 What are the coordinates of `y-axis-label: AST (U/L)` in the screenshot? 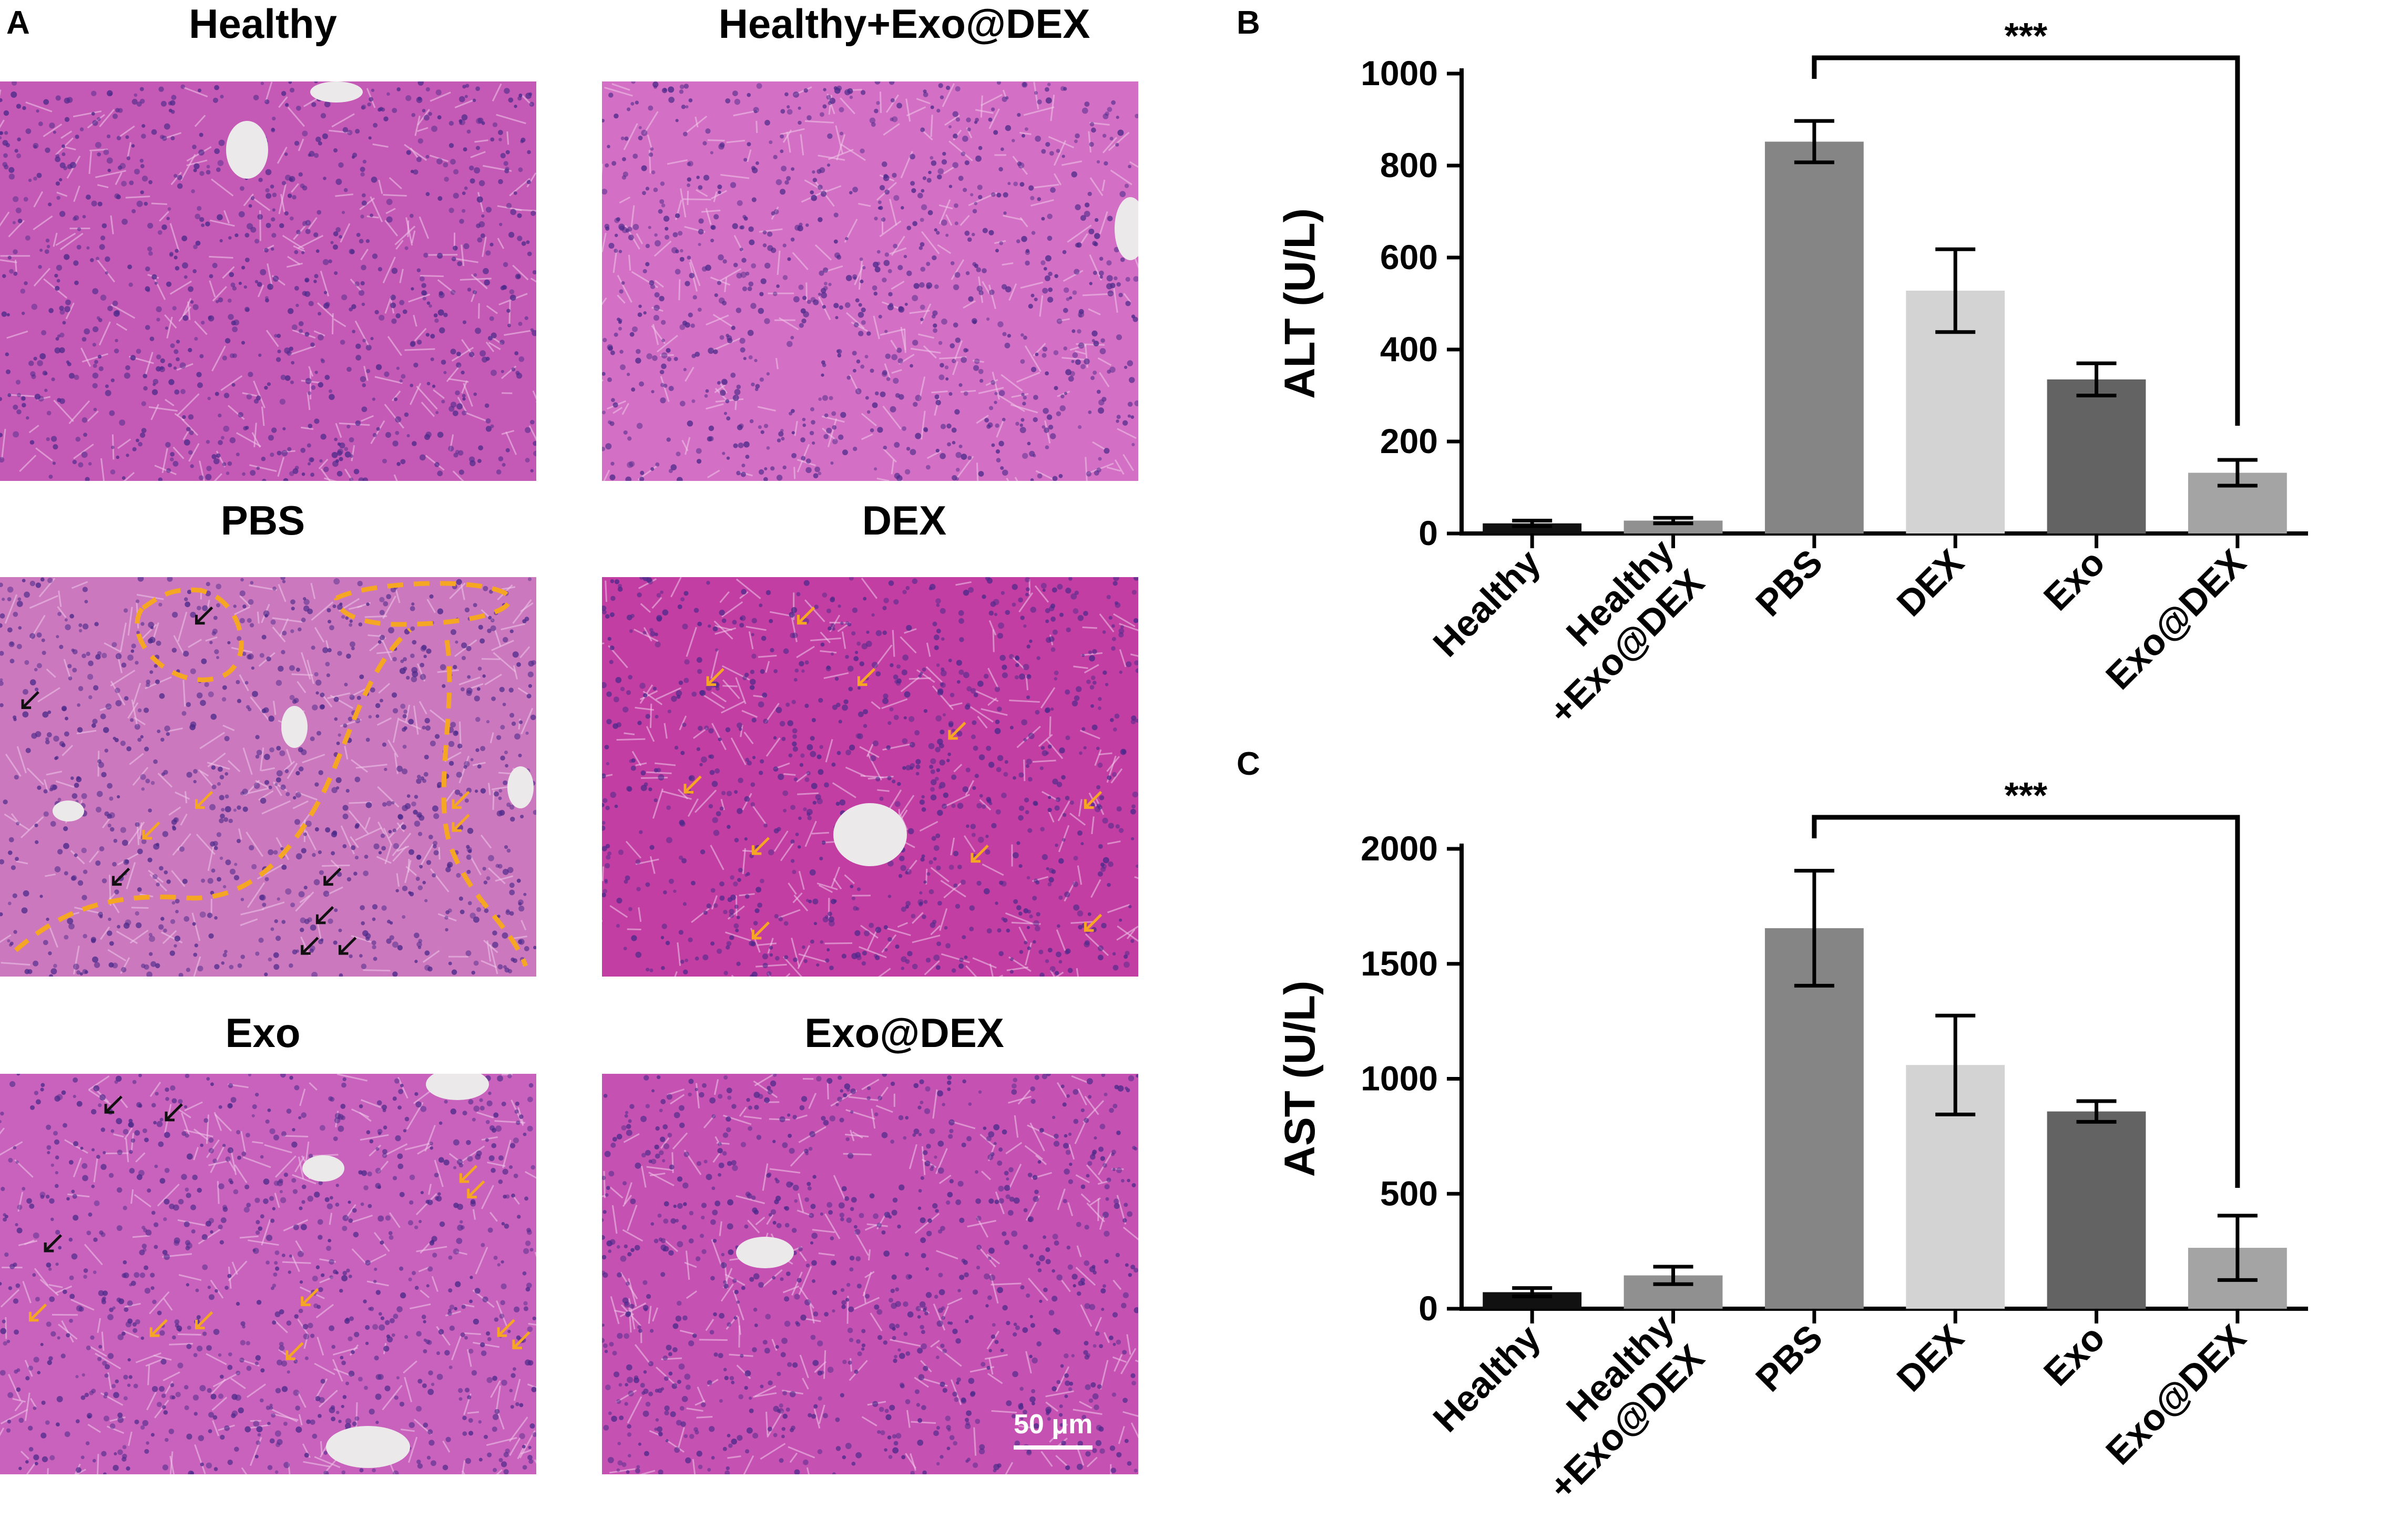 It's located at (1300, 1079).